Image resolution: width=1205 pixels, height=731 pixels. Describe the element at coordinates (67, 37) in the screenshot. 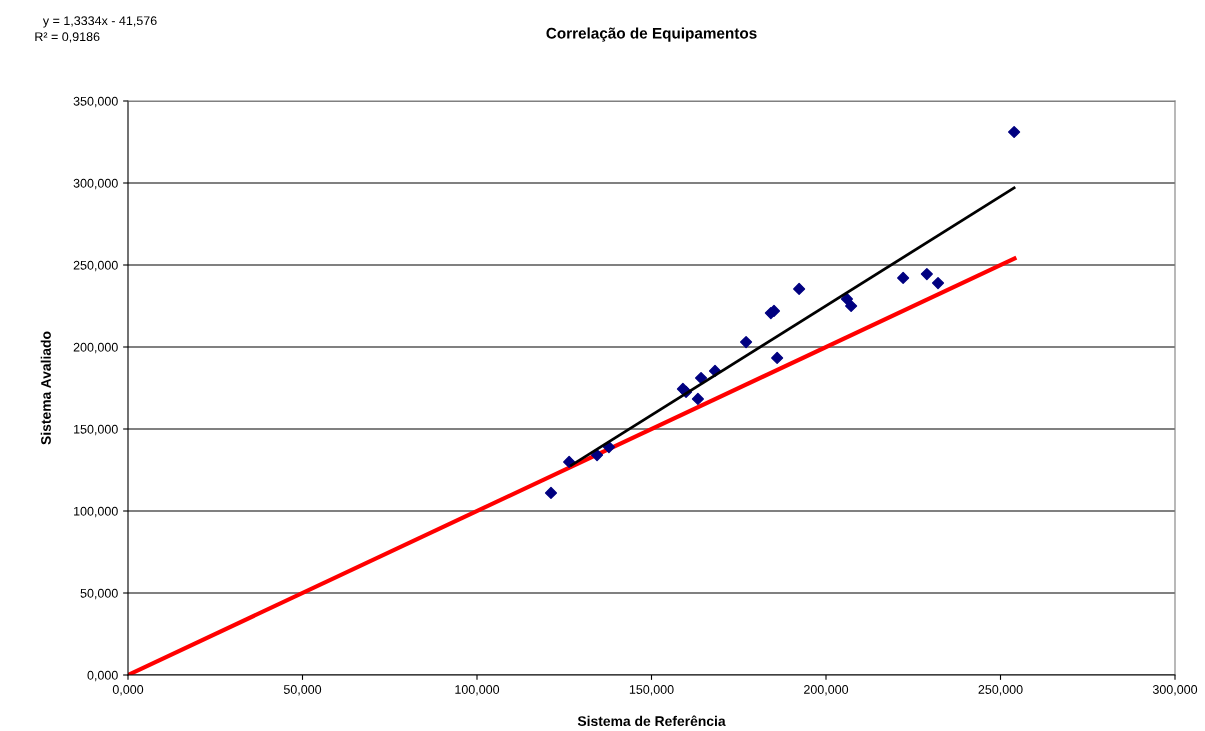

I see `text: R² = 0,9186` at that location.